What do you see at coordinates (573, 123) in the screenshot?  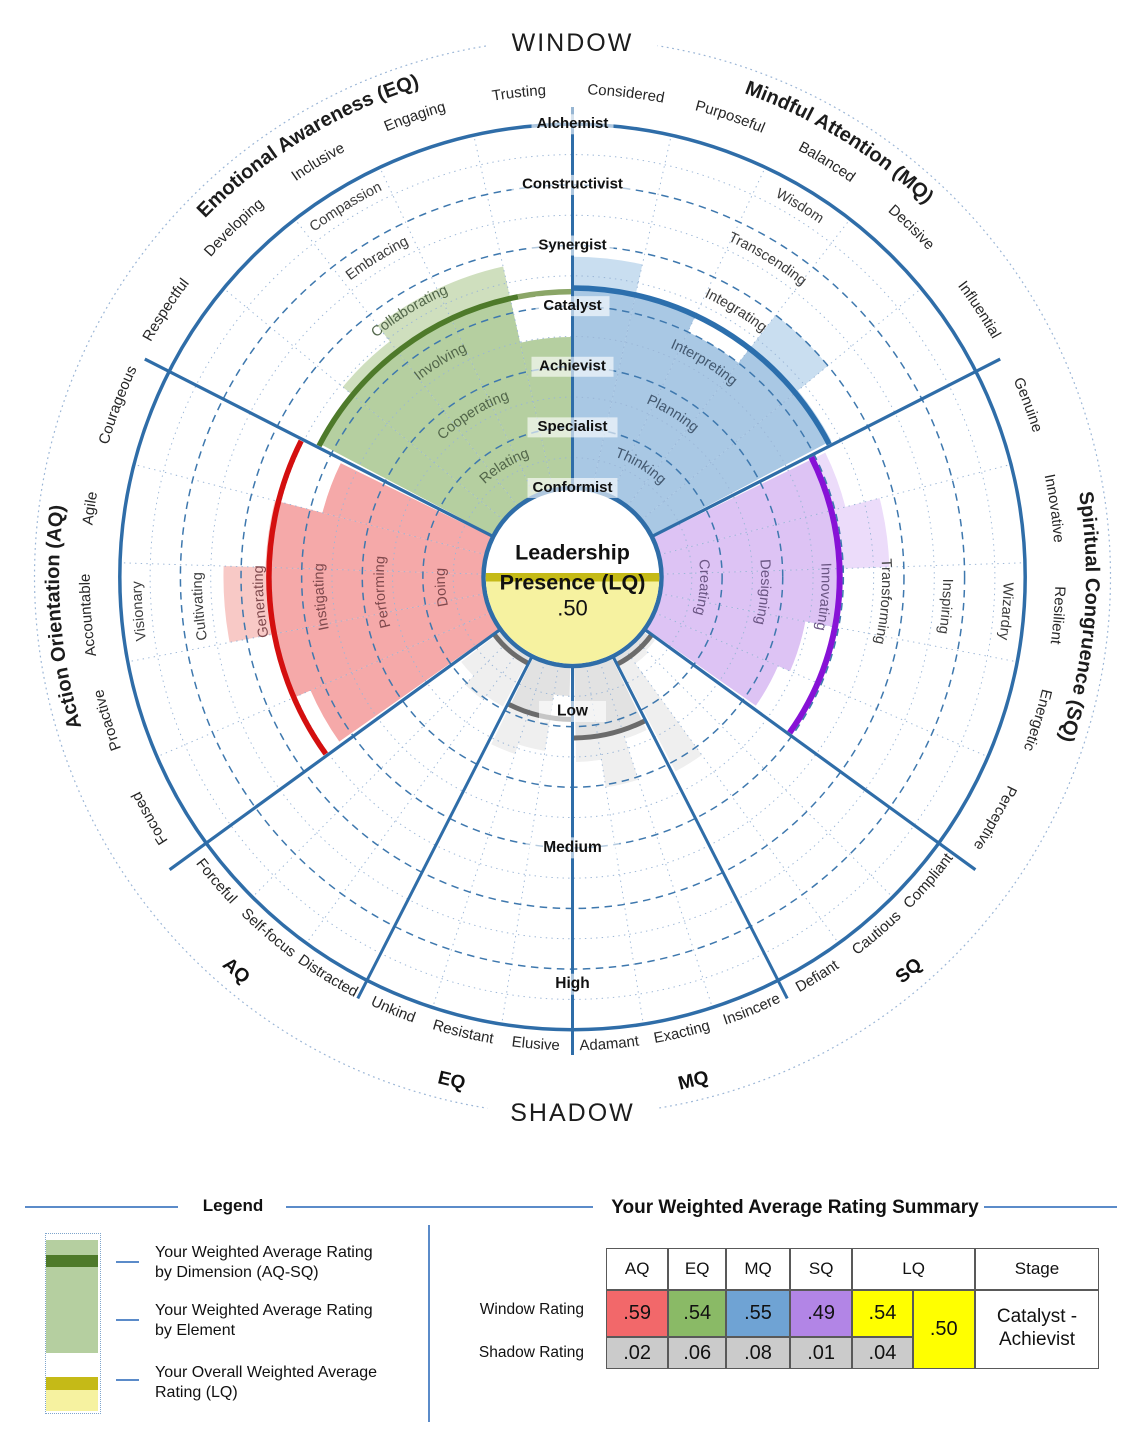 I see `svg-text: Alchemist` at bounding box center [573, 123].